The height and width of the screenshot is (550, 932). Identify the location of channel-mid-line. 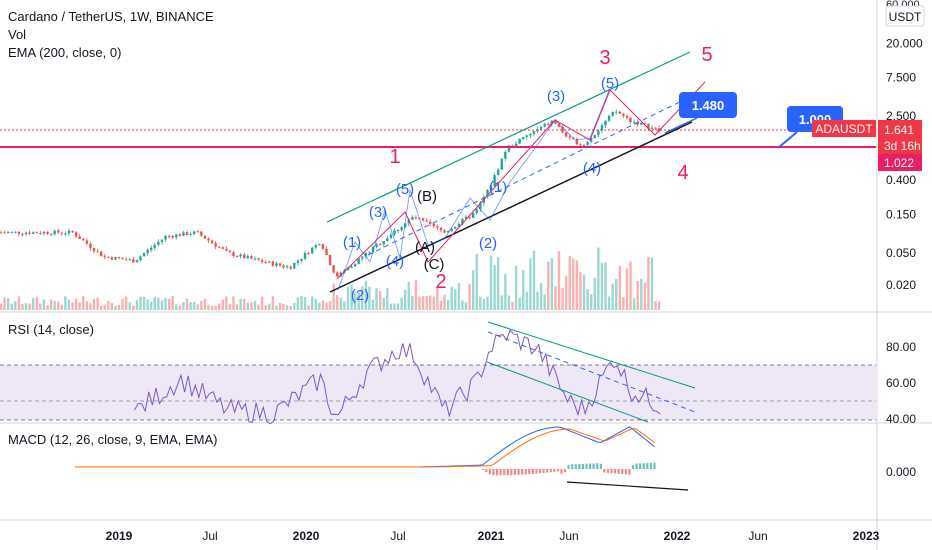
(534, 173).